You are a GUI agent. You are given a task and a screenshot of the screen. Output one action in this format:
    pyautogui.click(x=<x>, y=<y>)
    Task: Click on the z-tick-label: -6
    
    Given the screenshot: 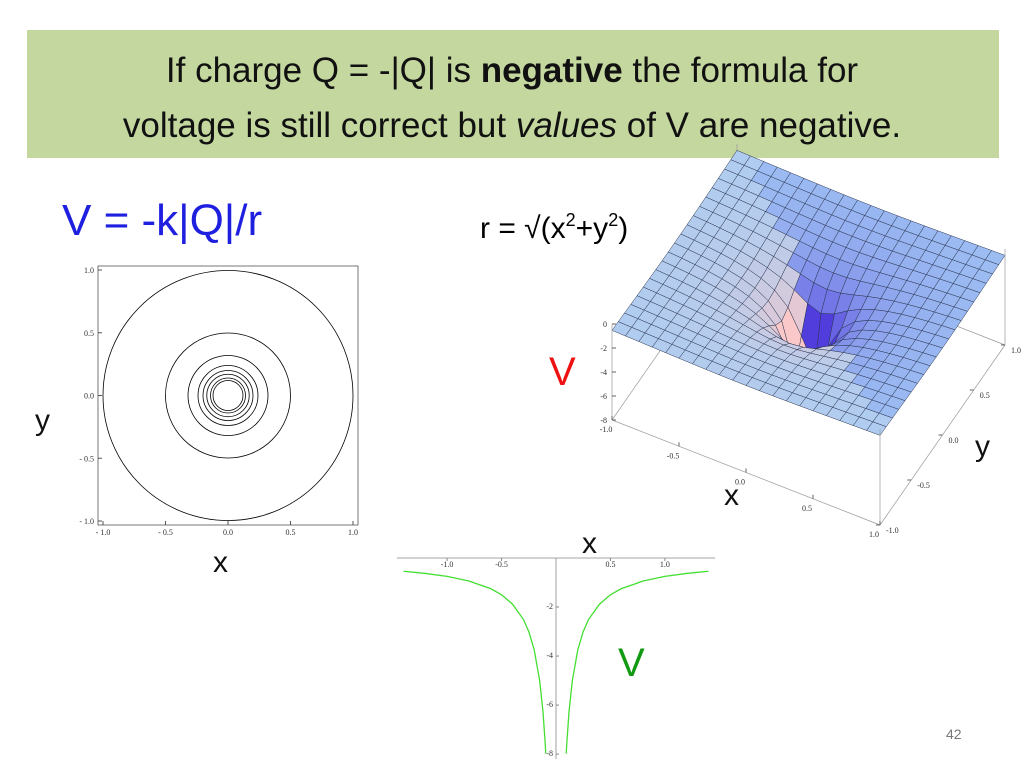 What is the action you would take?
    pyautogui.click(x=603, y=396)
    